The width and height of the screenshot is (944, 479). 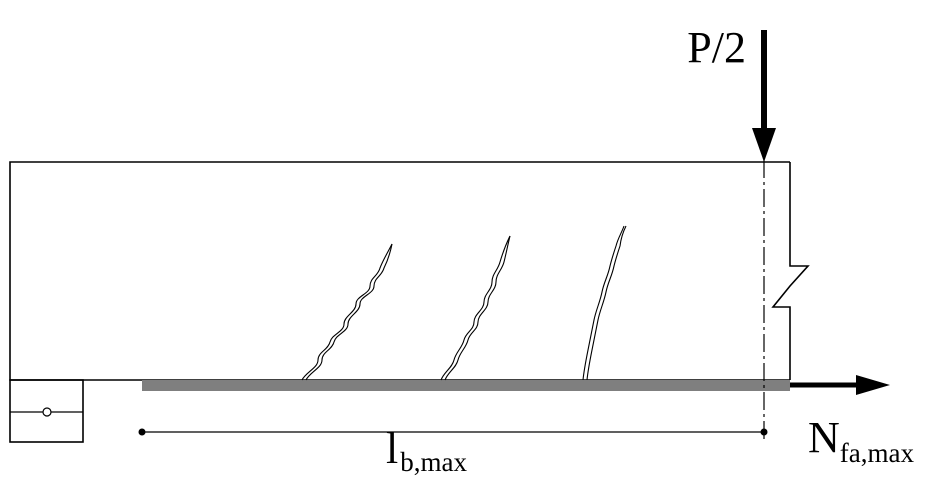 I want to click on symmetry-break-line, so click(x=790, y=271).